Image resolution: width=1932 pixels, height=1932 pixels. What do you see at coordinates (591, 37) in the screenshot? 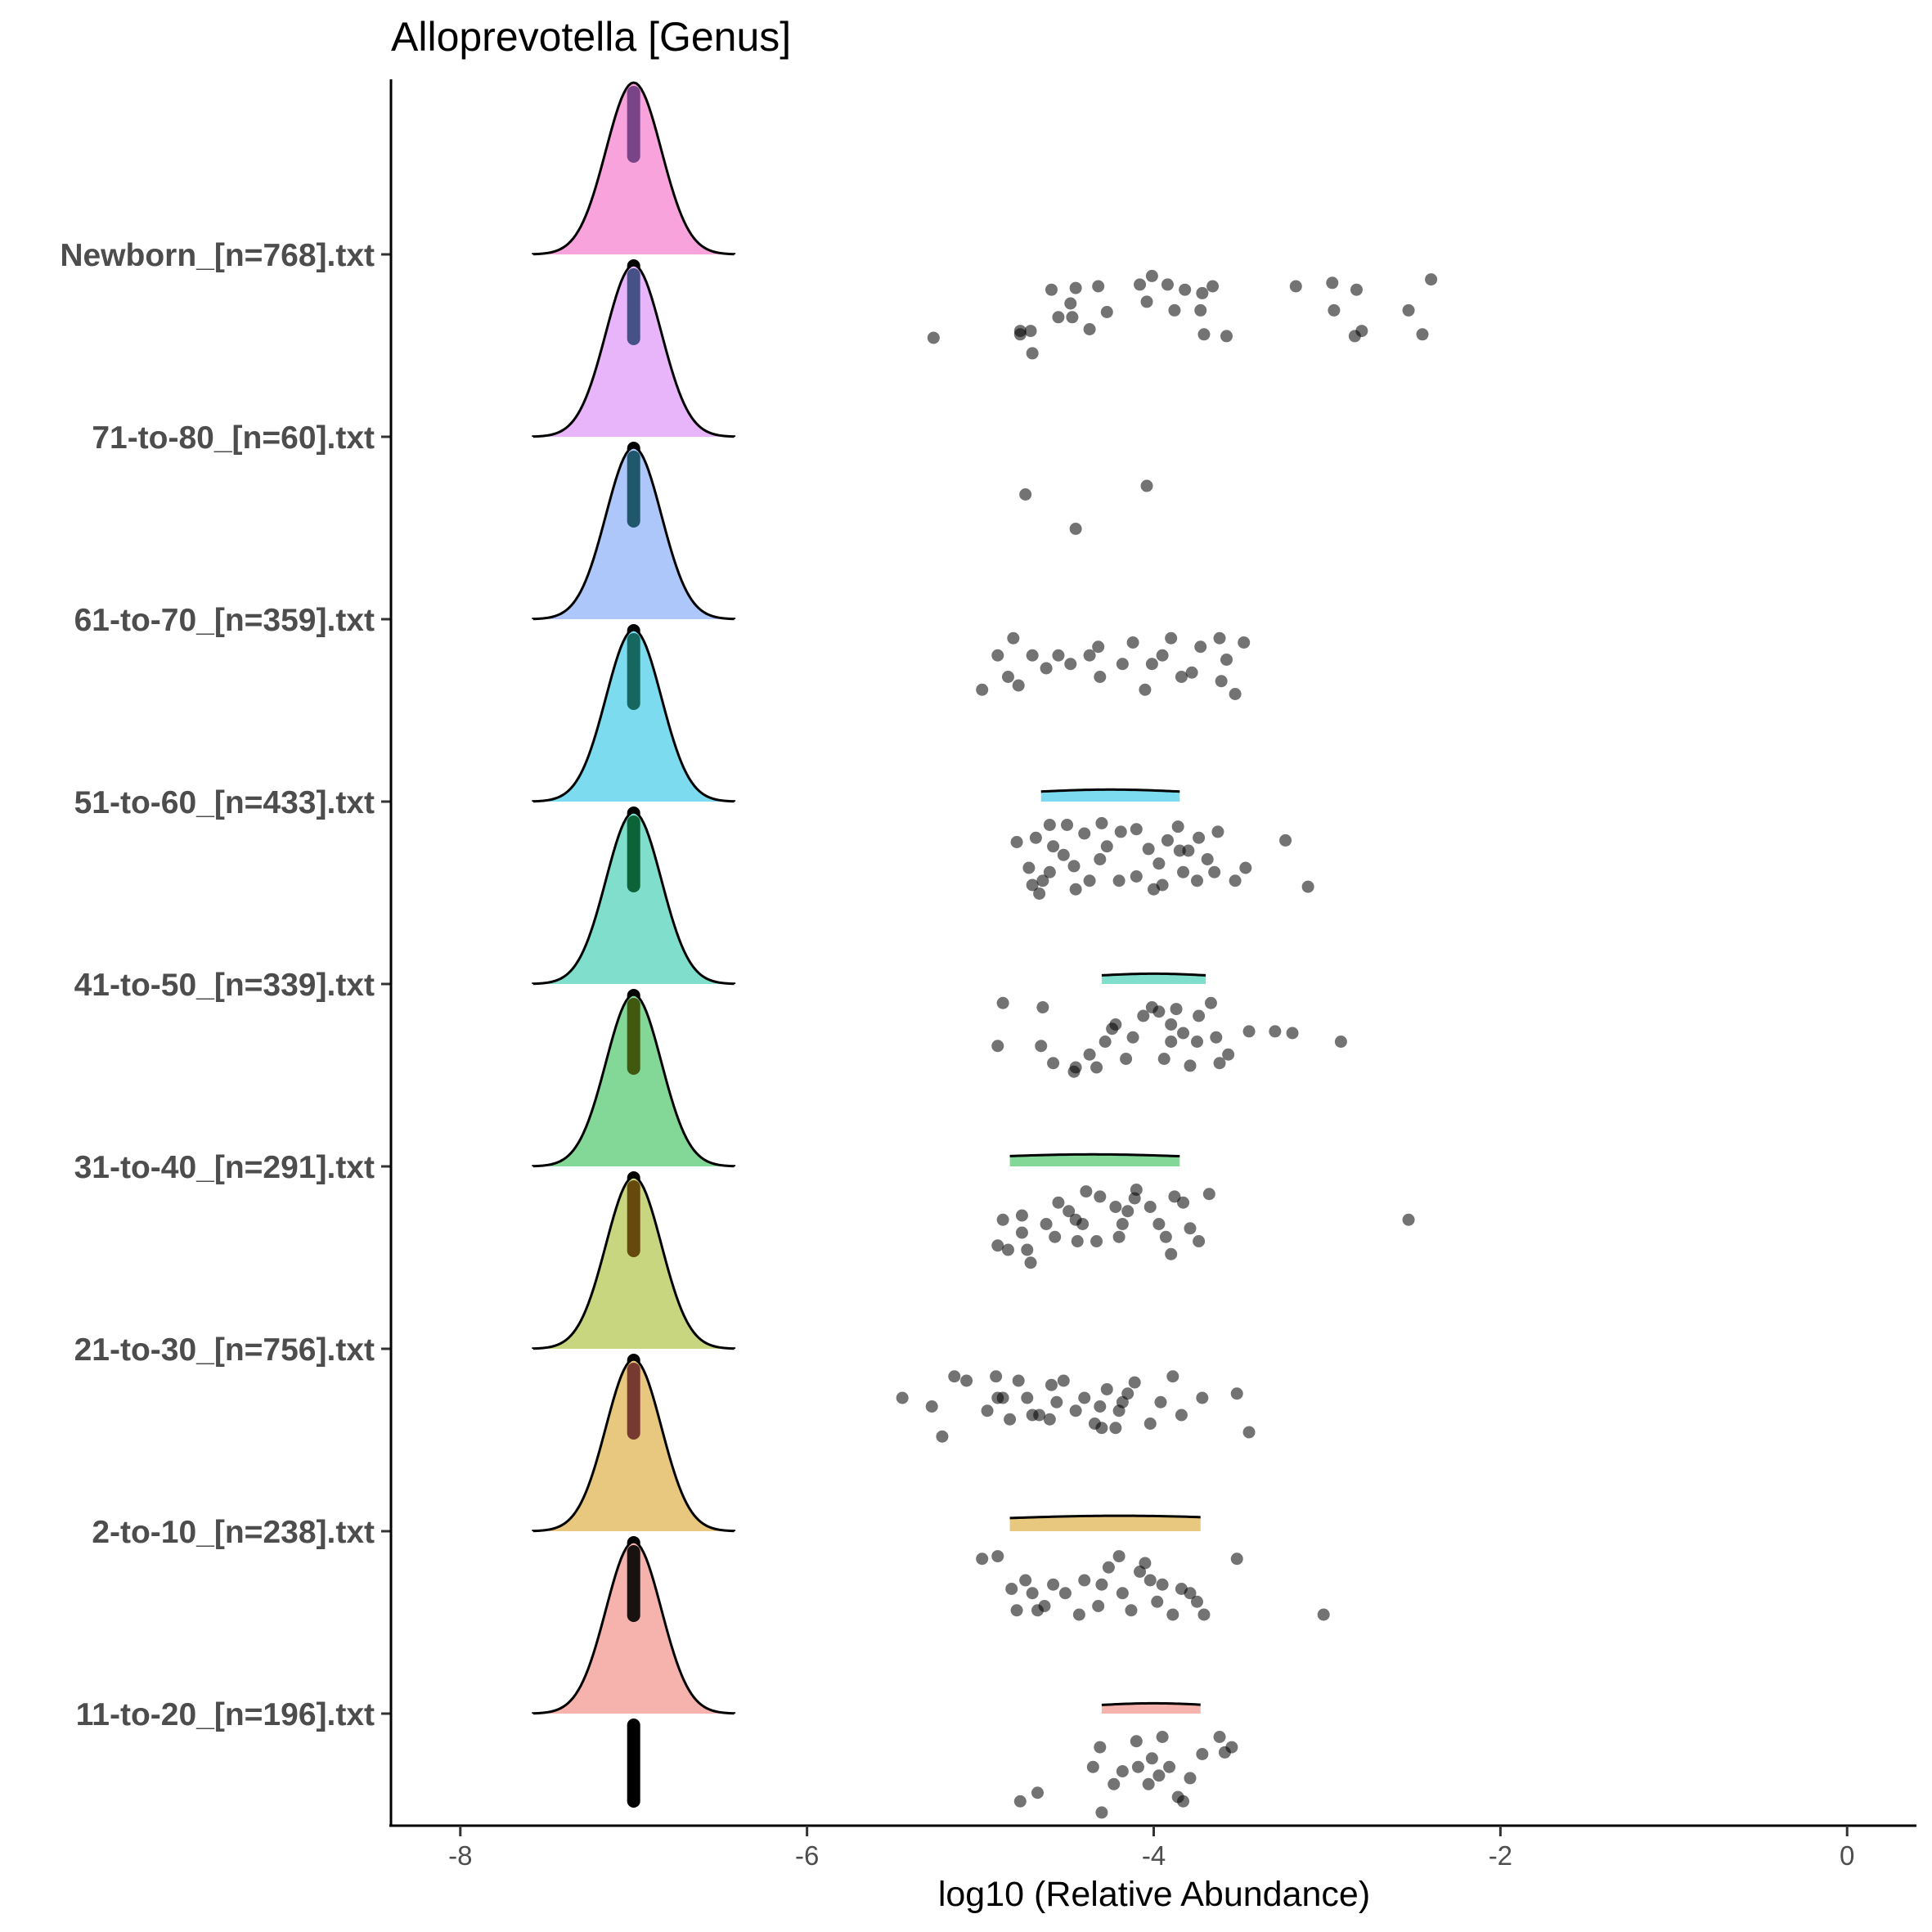
I see `chart-title: Alloprevotella [Genus]` at bounding box center [591, 37].